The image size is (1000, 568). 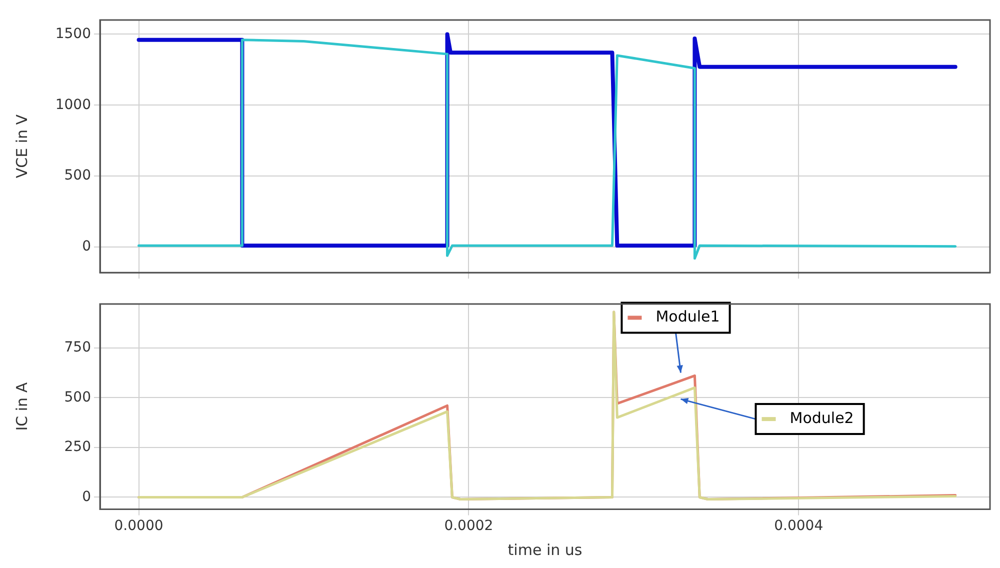 I want to click on x-tick-label: 0.0004, so click(x=799, y=526).